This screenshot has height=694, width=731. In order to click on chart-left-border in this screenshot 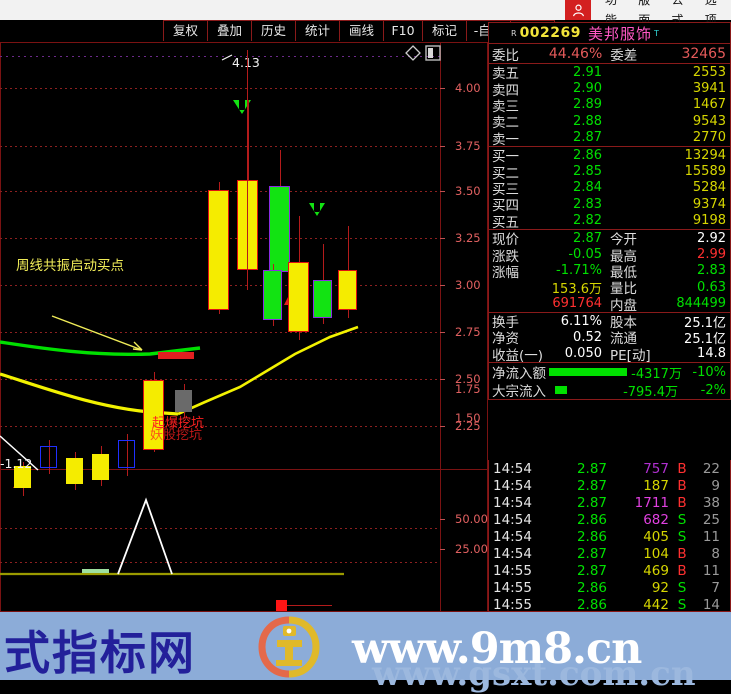, I will do `click(0, 327)`.